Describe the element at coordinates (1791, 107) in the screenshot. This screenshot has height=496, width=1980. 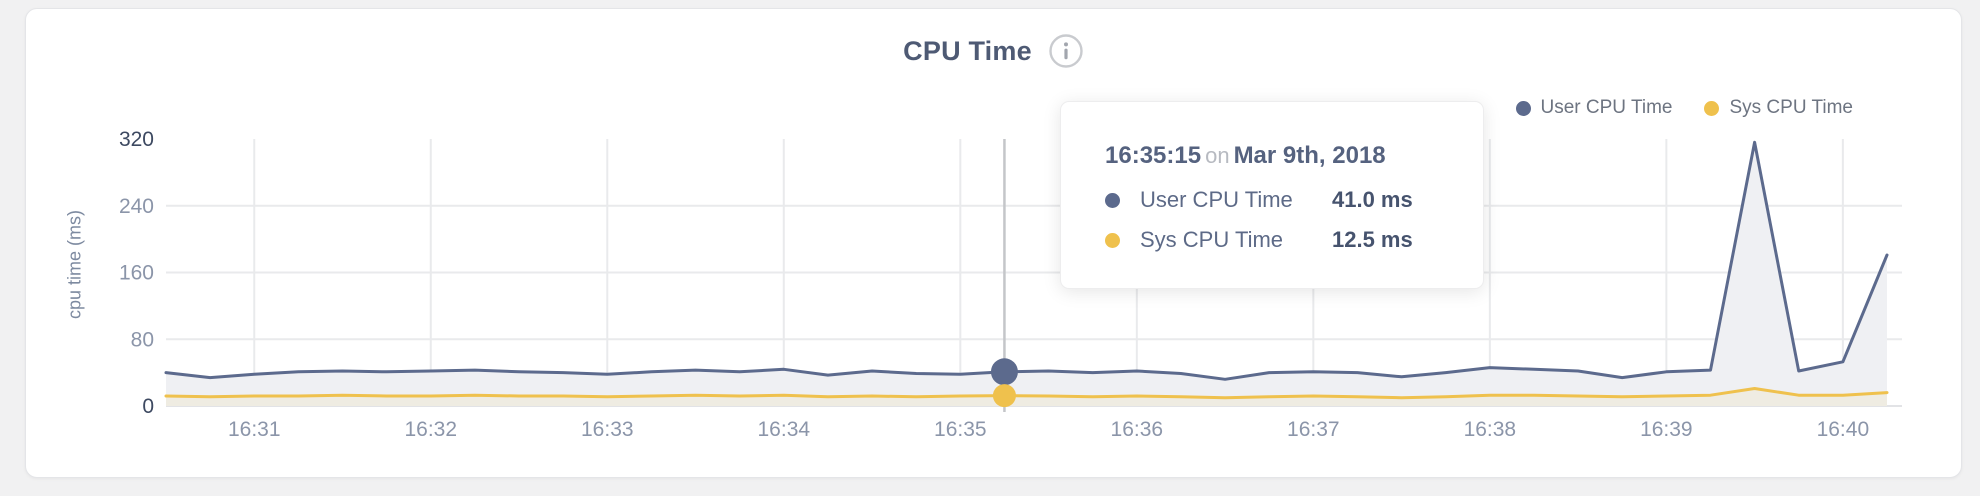
I see `legend-label-sys: Sys CPU Time` at that location.